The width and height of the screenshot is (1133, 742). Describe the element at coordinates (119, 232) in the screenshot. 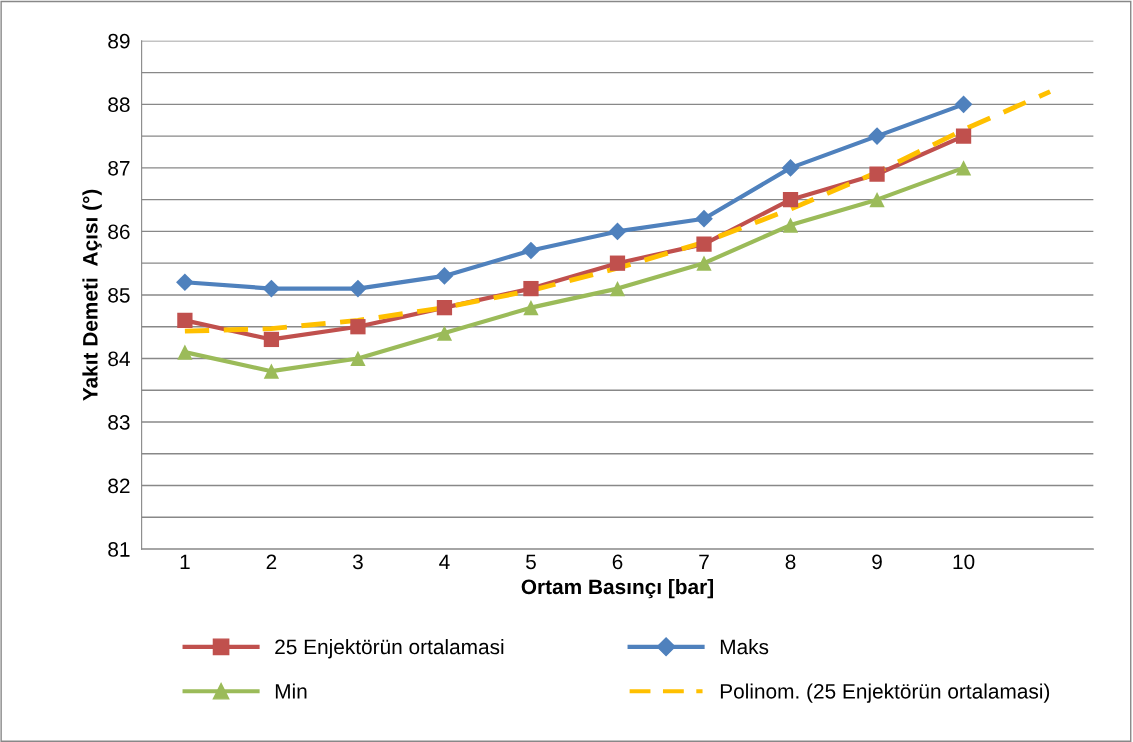

I see `y-tick-label: 86` at that location.